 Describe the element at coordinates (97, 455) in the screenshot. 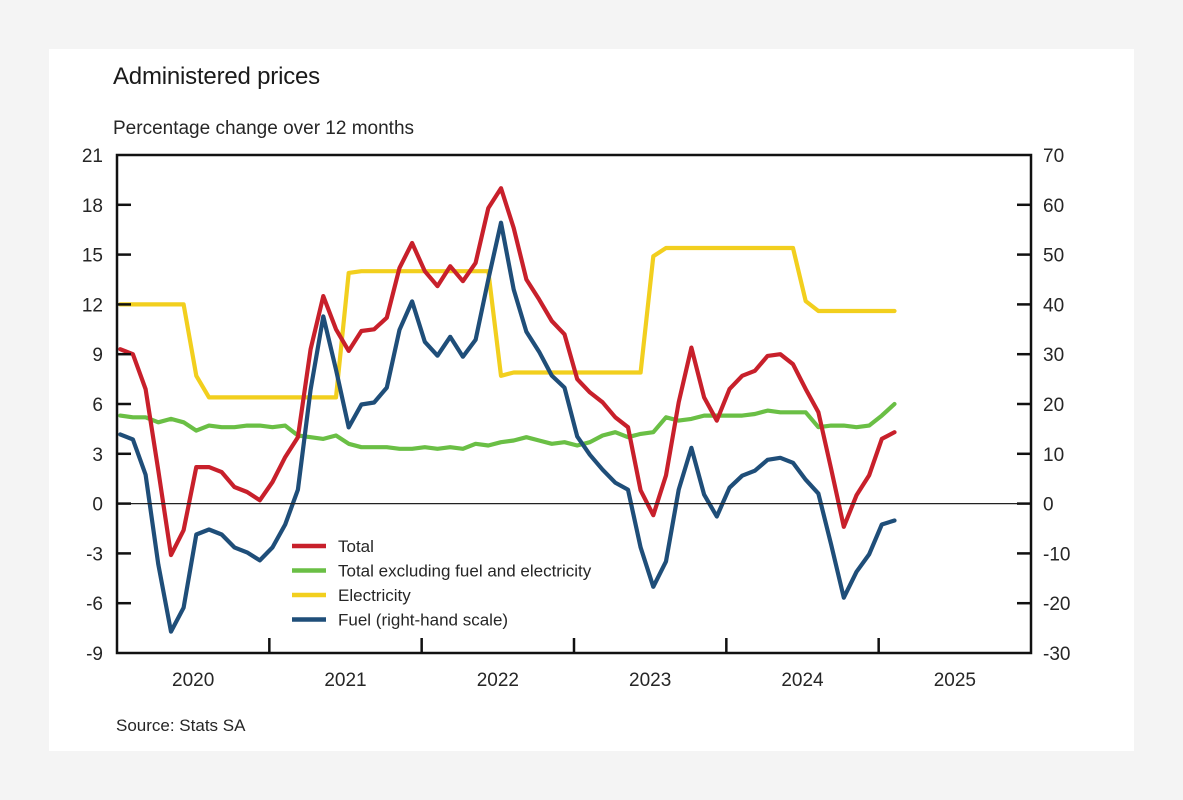

I see `left-y-tick-label: 3` at that location.